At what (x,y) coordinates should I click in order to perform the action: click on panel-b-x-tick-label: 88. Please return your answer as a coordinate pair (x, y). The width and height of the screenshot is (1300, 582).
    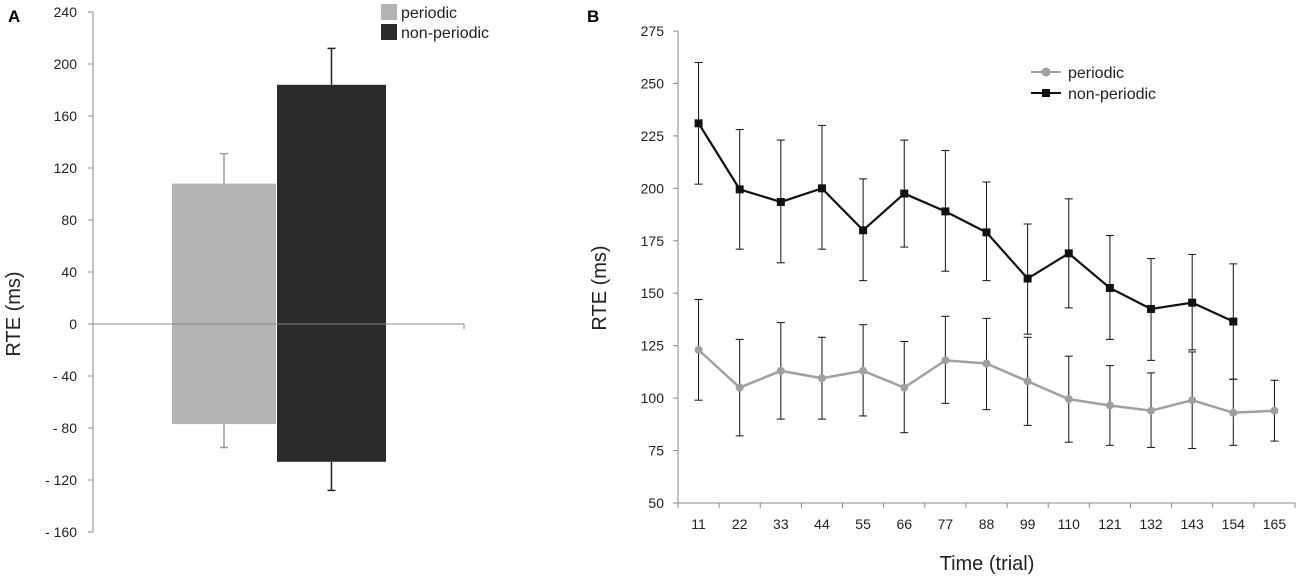
    Looking at the image, I should click on (987, 524).